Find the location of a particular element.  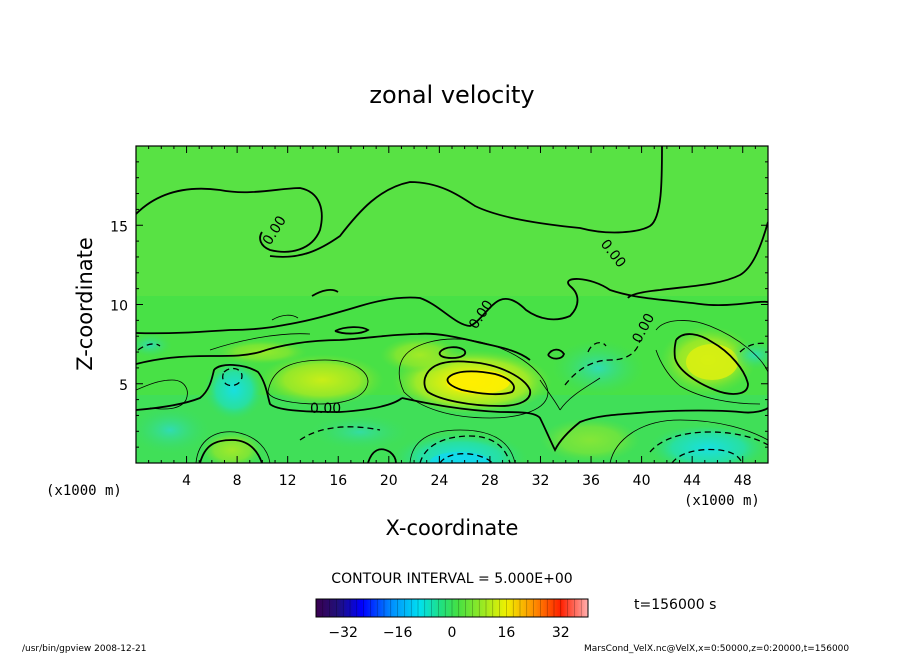

contour-zero-bottom is located at coordinates (231, 451).